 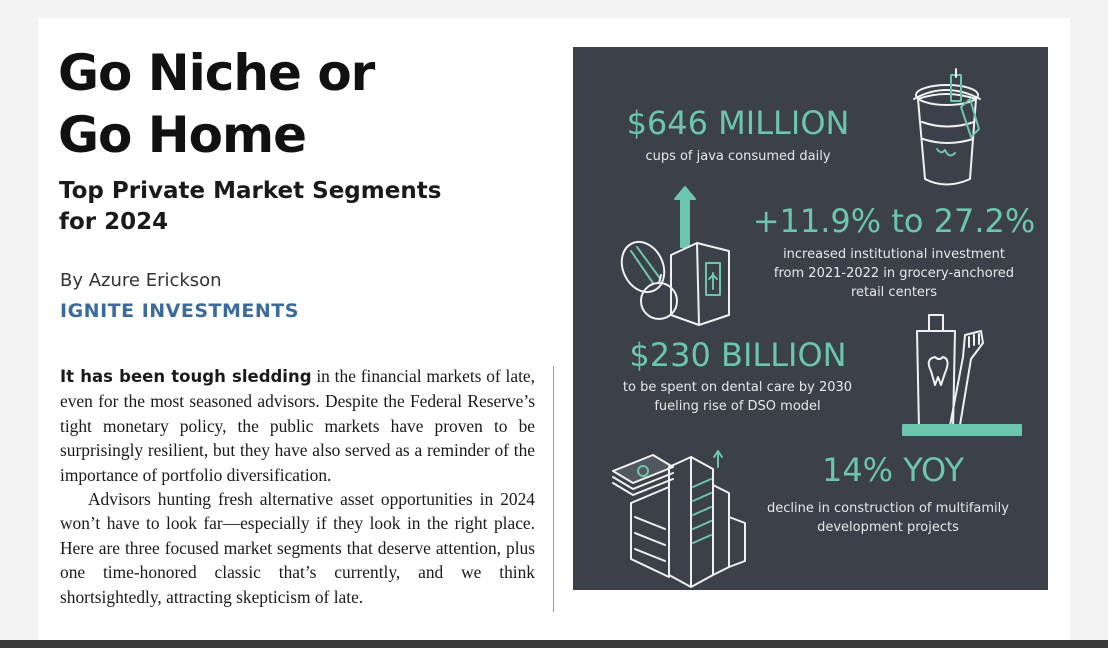 What do you see at coordinates (962, 375) in the screenshot?
I see `toothpaste-icon` at bounding box center [962, 375].